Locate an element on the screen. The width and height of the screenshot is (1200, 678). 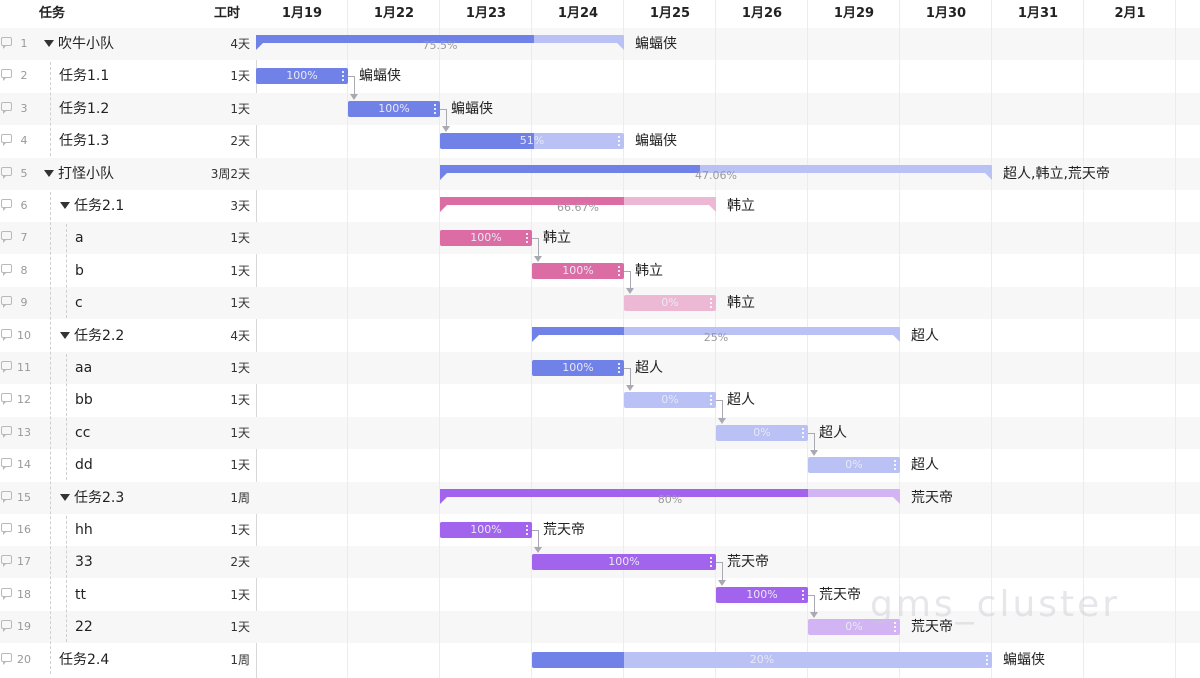
task-name-cell: b is located at coordinates (79, 271).